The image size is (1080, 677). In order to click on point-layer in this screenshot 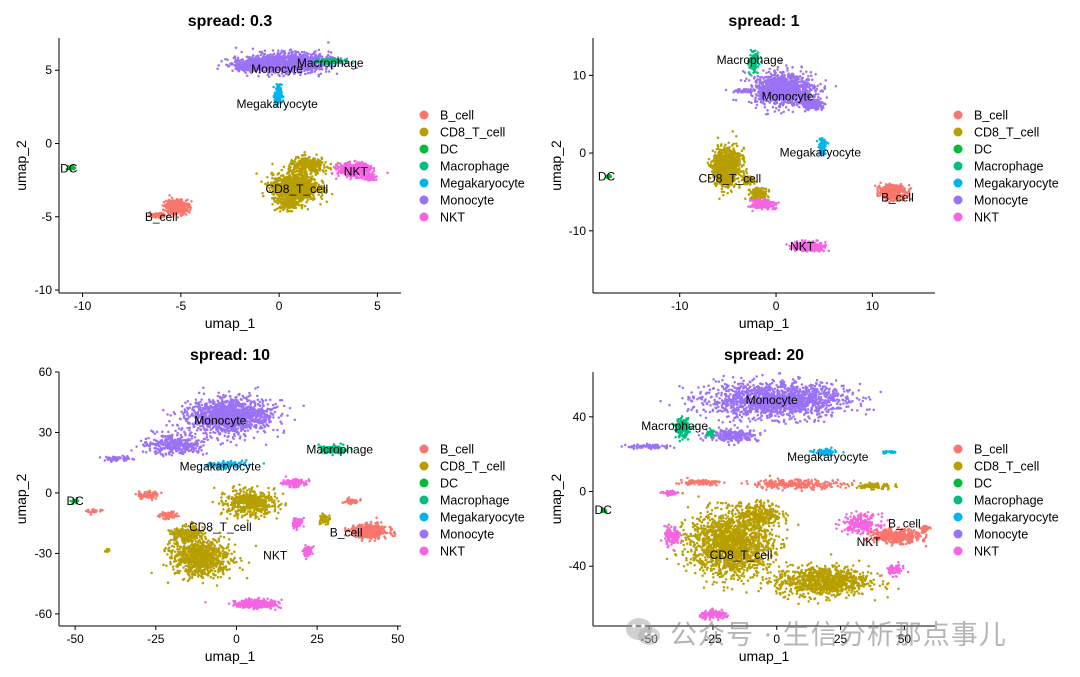, I will do `click(759, 150)`.